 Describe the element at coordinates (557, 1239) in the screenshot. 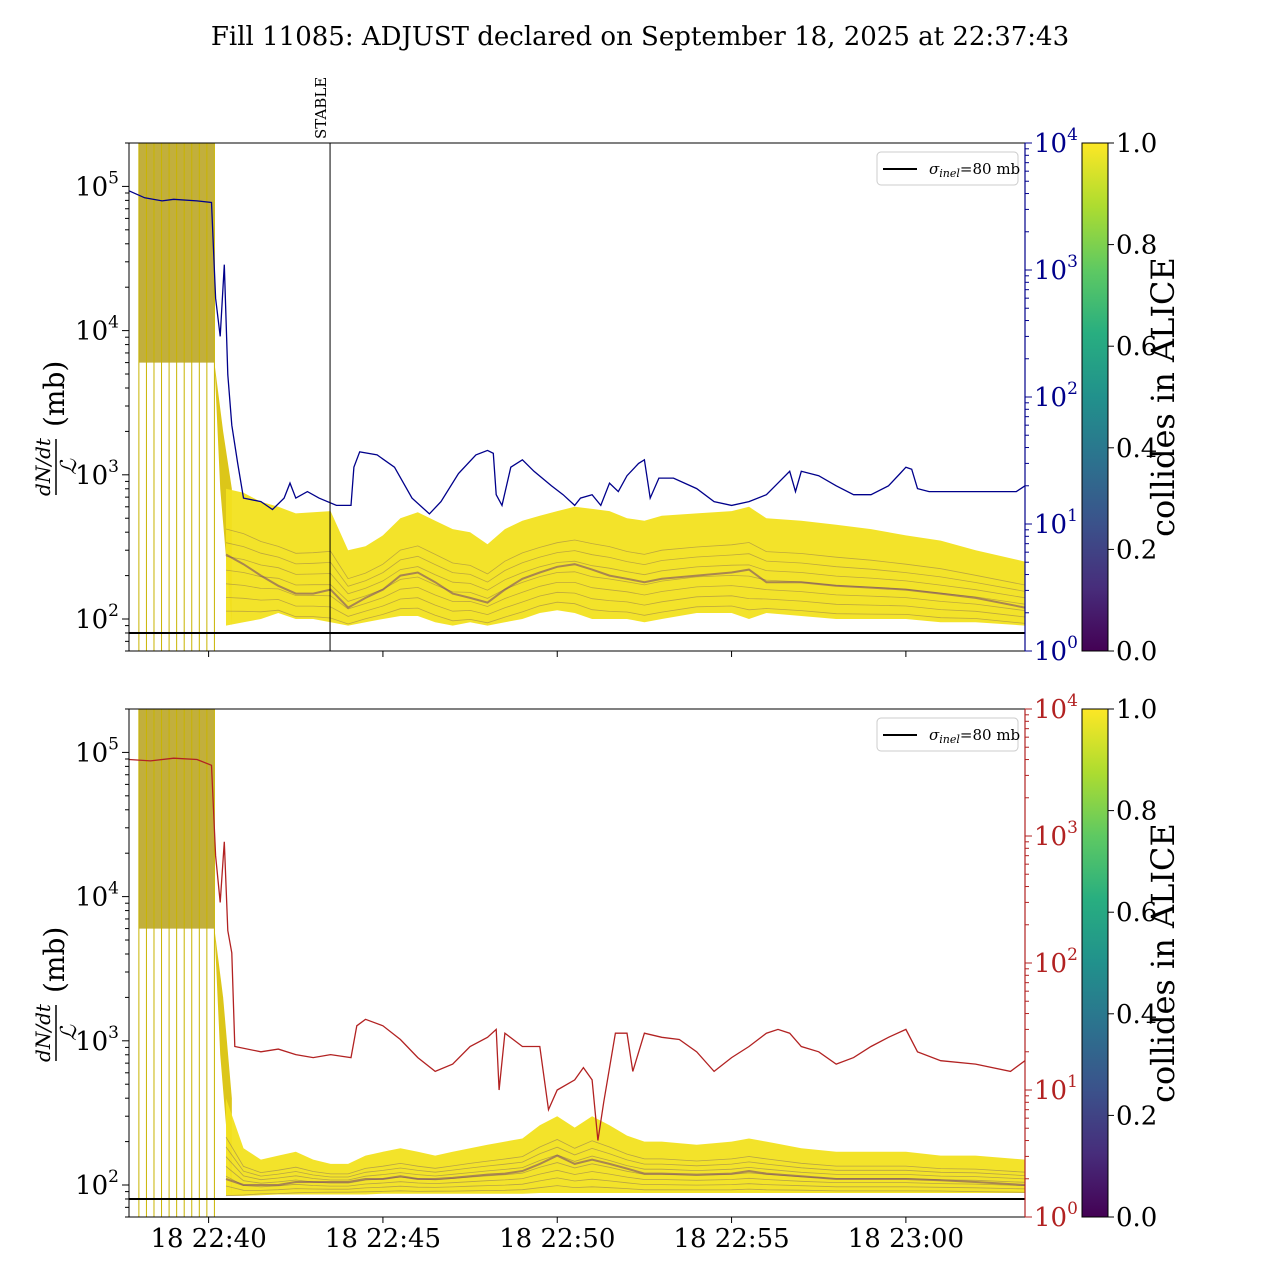

I see `x-tick-label: 18 22:50` at that location.